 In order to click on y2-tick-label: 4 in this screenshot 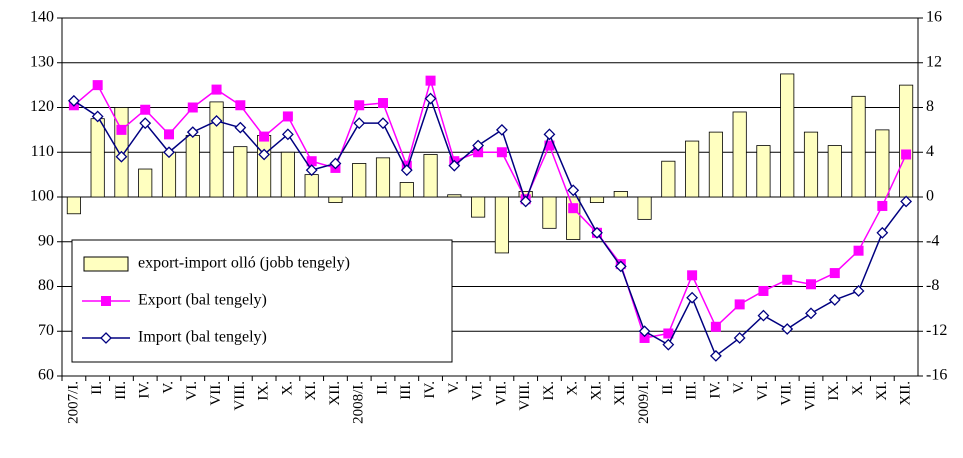, I will do `click(930, 151)`.